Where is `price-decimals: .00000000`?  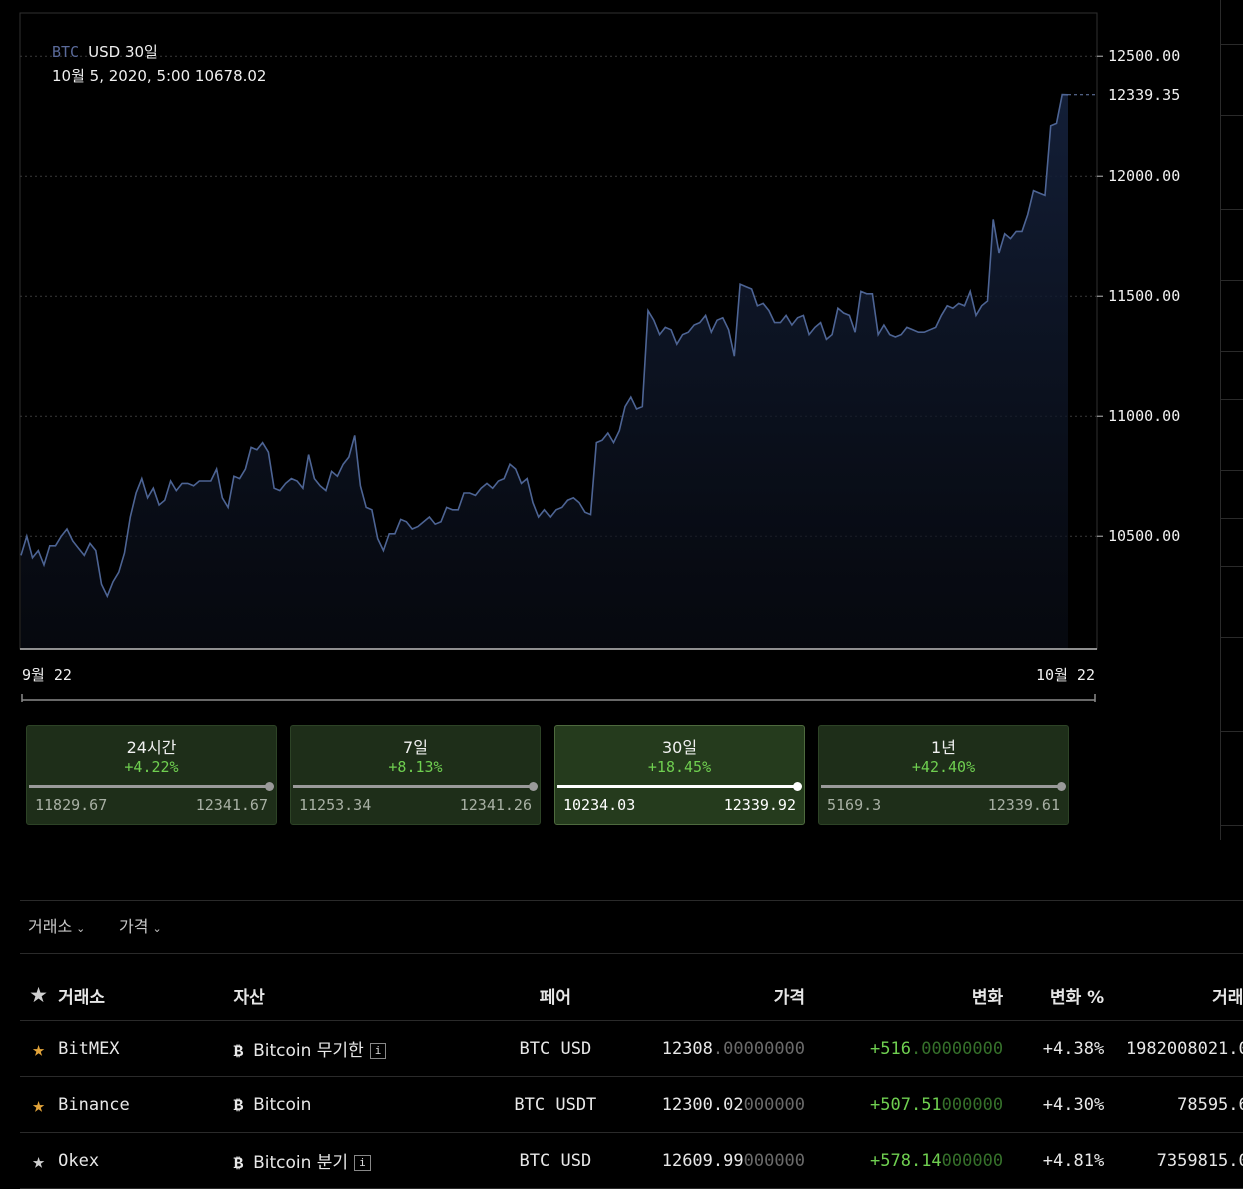
price-decimals: .00000000 is located at coordinates (759, 1048).